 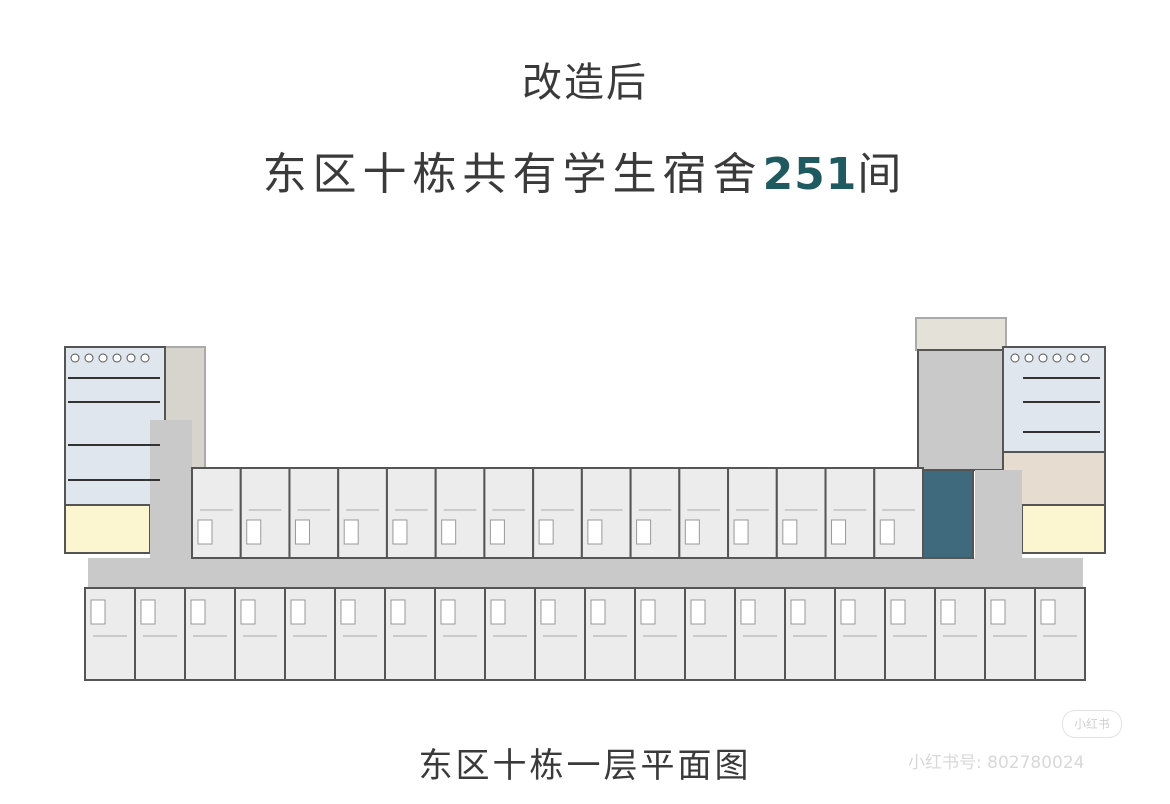 I want to click on right-hall, so click(x=960, y=410).